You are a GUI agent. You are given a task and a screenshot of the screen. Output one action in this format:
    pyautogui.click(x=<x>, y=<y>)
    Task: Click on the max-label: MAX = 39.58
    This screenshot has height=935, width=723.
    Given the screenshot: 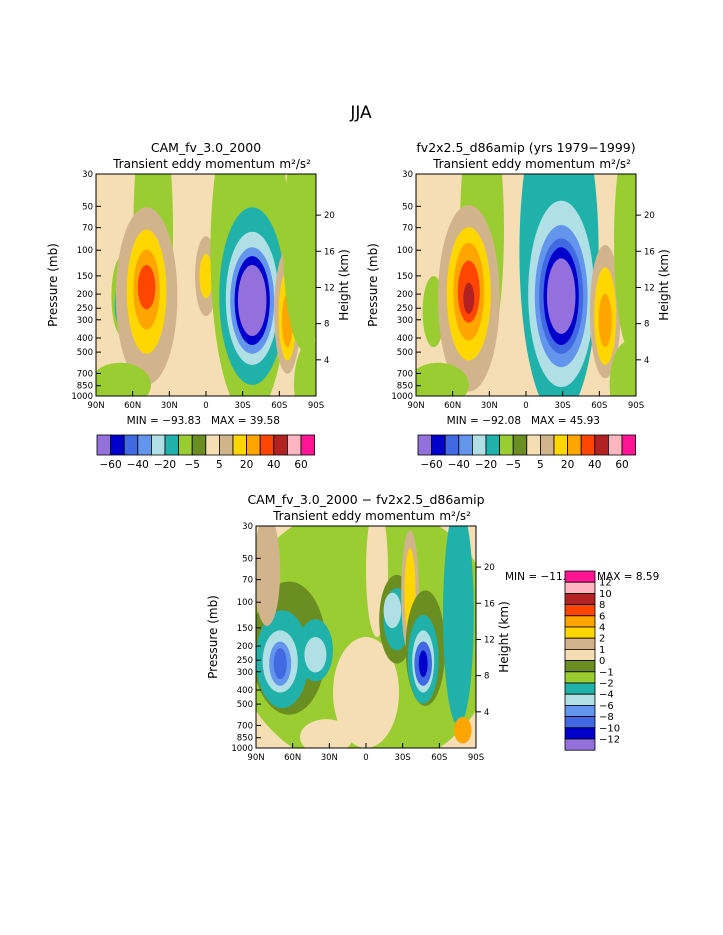 What is the action you would take?
    pyautogui.click(x=245, y=421)
    